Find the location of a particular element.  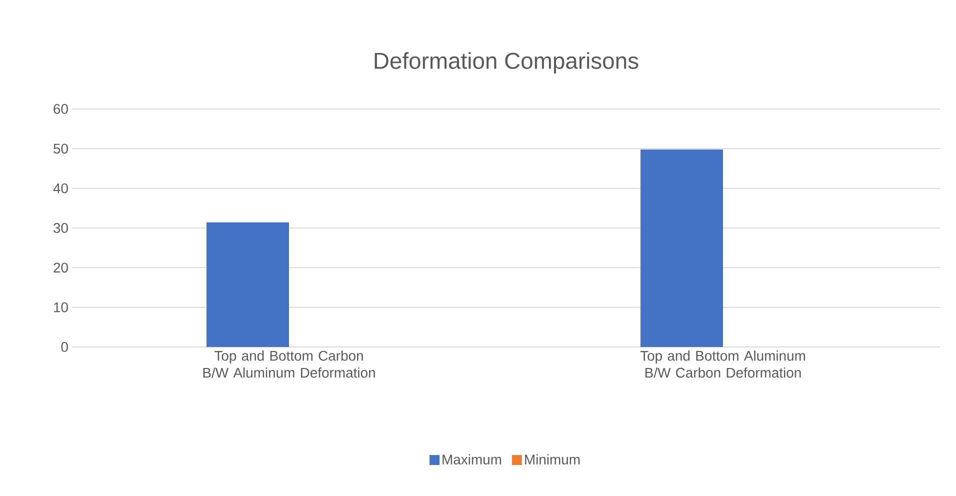

x-tick-label: Top and Bottom Aluminum B/W Carbon Deformation is located at coordinates (723, 364).